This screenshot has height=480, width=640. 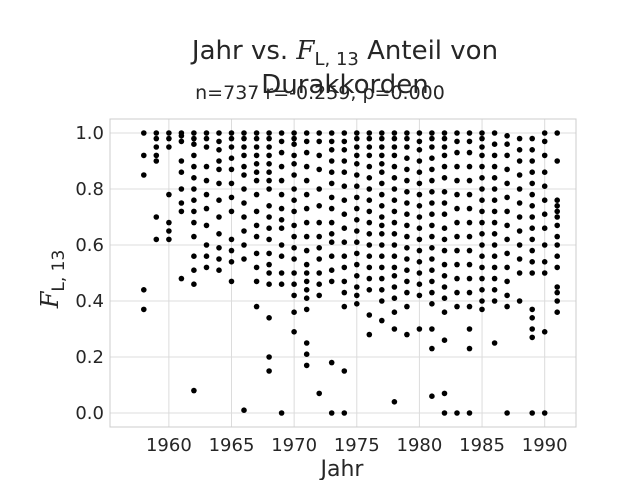 What do you see at coordinates (89, 189) in the screenshot?
I see `y-tick-label: 0.8` at bounding box center [89, 189].